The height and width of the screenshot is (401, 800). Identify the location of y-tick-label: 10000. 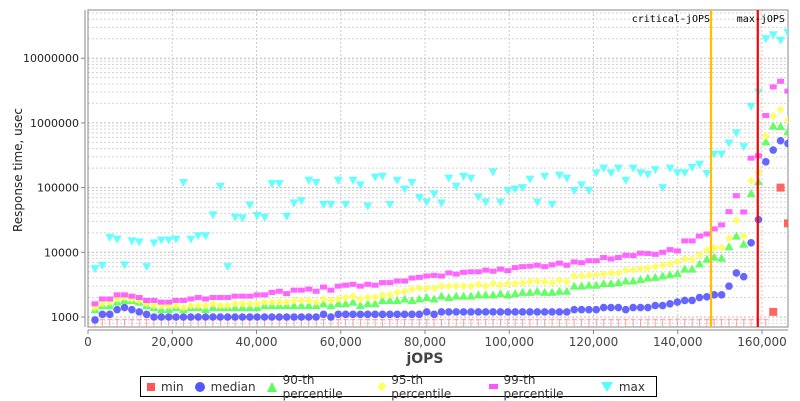
(61, 252).